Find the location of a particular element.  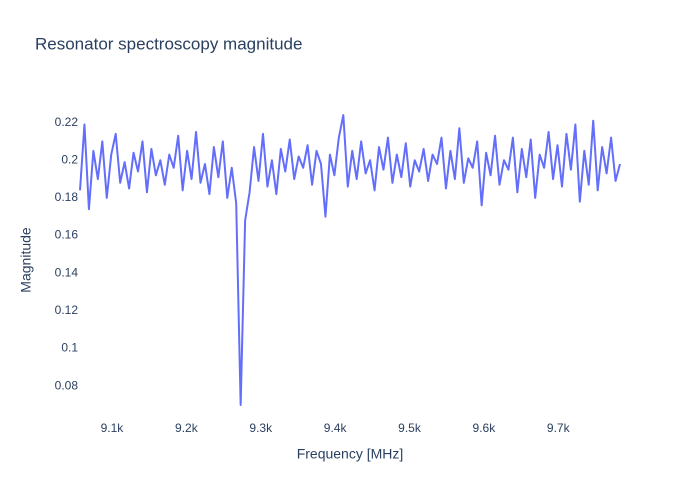

x-tick-label: 9.6k is located at coordinates (485, 428).